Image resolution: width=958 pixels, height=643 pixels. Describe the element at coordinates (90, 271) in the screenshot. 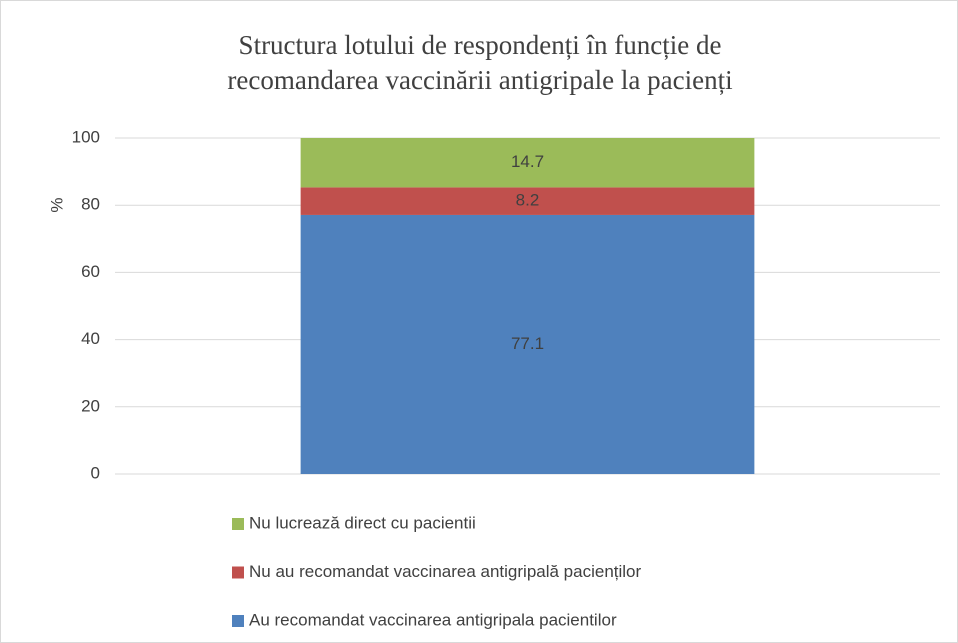

I see `y-tick-label: 60` at that location.